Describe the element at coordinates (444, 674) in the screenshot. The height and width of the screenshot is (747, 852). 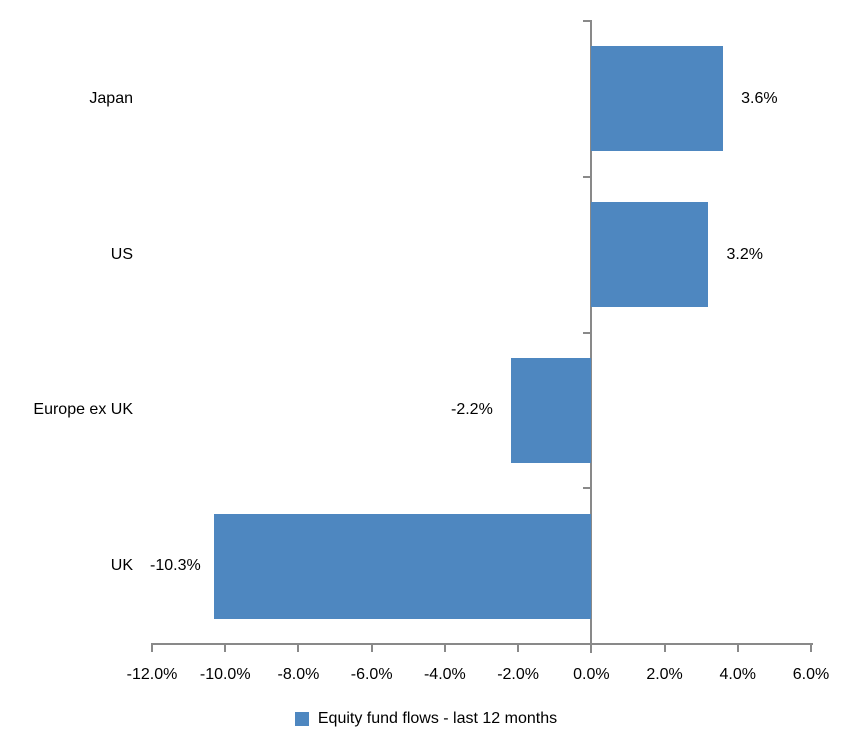
I see `x-tick-label: -4.0%` at that location.